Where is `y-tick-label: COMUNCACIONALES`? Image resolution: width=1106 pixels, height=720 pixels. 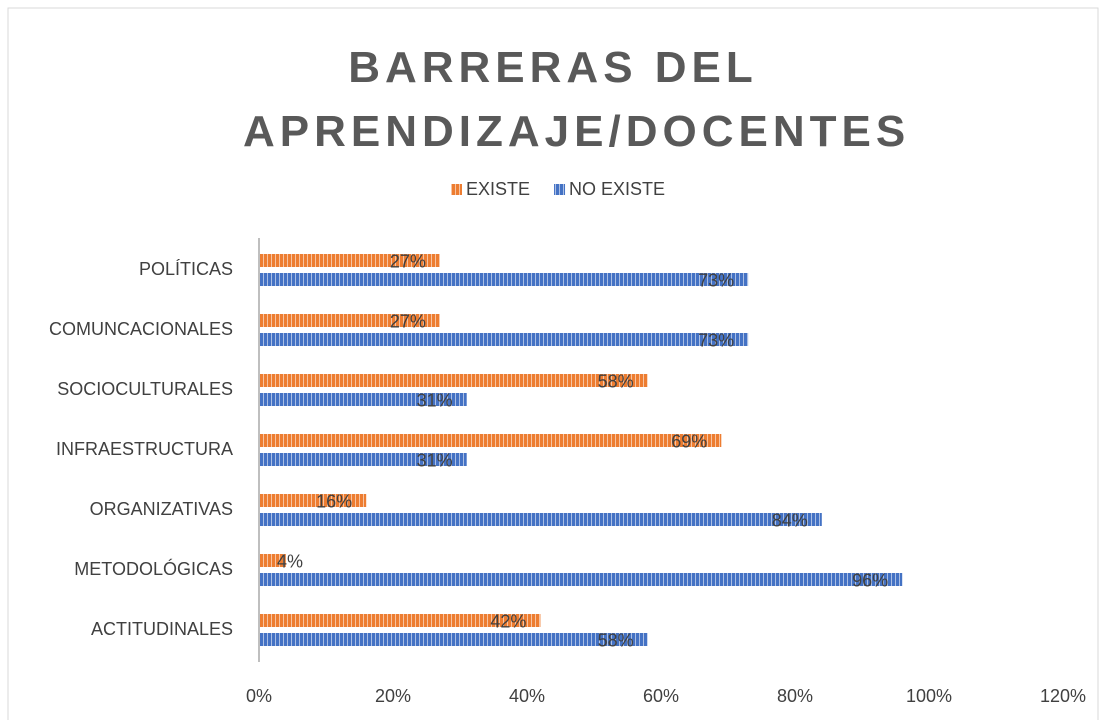
y-tick-label: COMUNCACIONALES is located at coordinates (141, 329).